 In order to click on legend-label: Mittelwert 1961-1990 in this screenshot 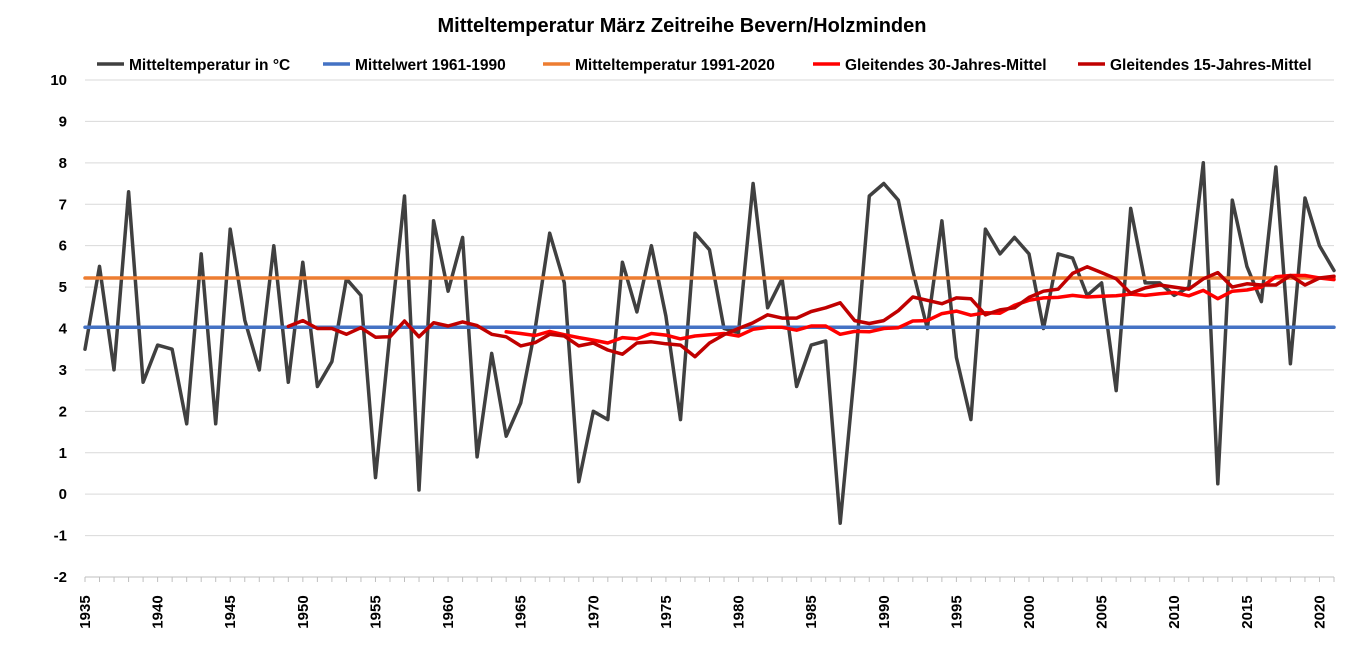, I will do `click(430, 65)`.